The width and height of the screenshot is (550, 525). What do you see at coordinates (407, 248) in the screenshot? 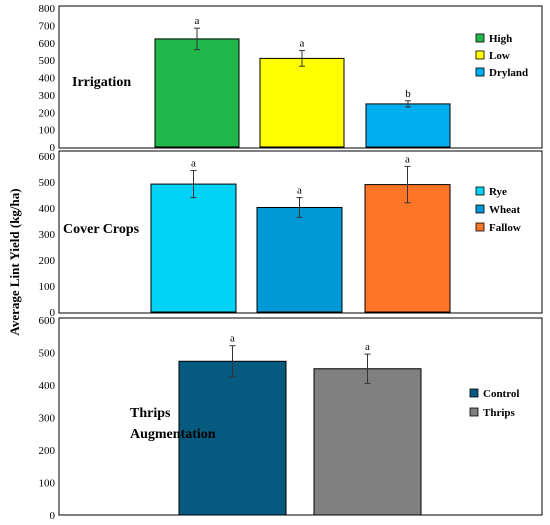
I see `bar-fallow` at bounding box center [407, 248].